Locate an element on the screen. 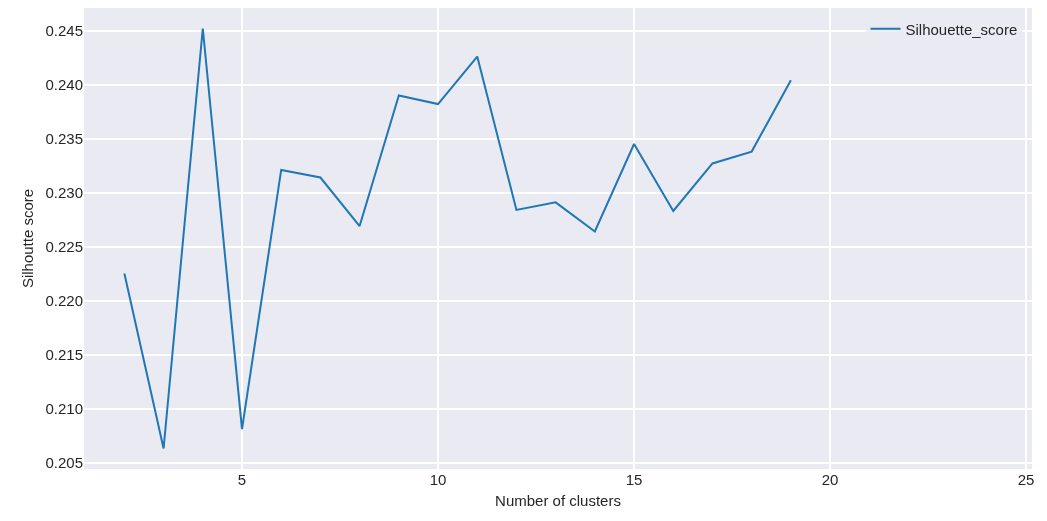 The width and height of the screenshot is (1047, 521). x-tick-label: 10 is located at coordinates (438, 479).